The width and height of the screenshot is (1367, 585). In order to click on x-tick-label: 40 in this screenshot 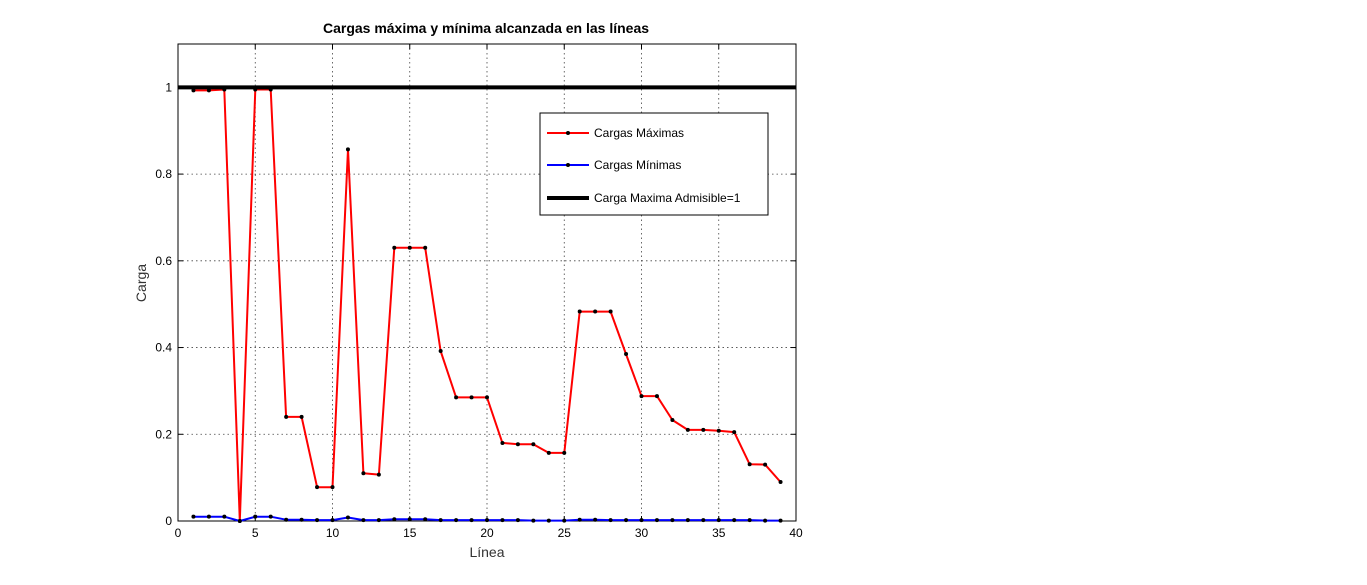, I will do `click(796, 533)`.